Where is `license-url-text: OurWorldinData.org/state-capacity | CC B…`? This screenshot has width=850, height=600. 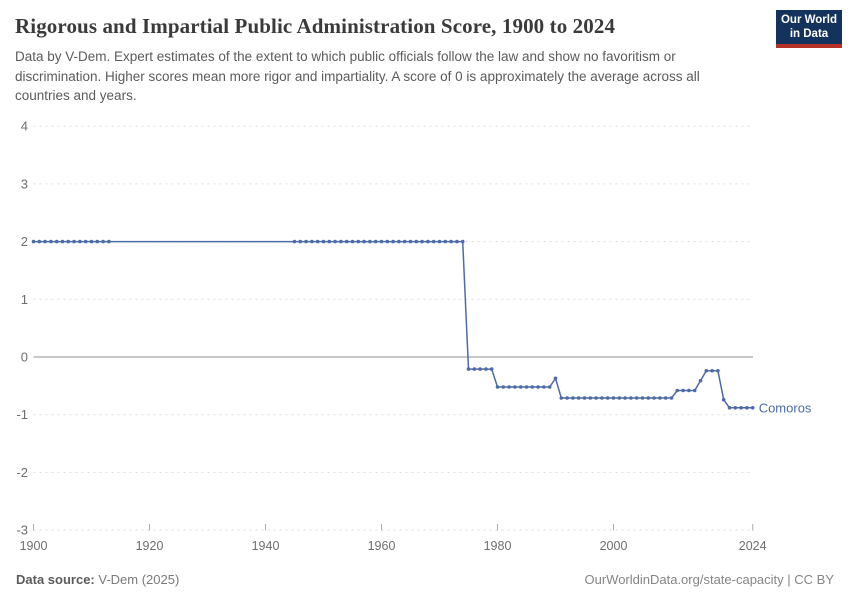 license-url-text: OurWorldinData.org/state-capacity | CC B… is located at coordinates (709, 579).